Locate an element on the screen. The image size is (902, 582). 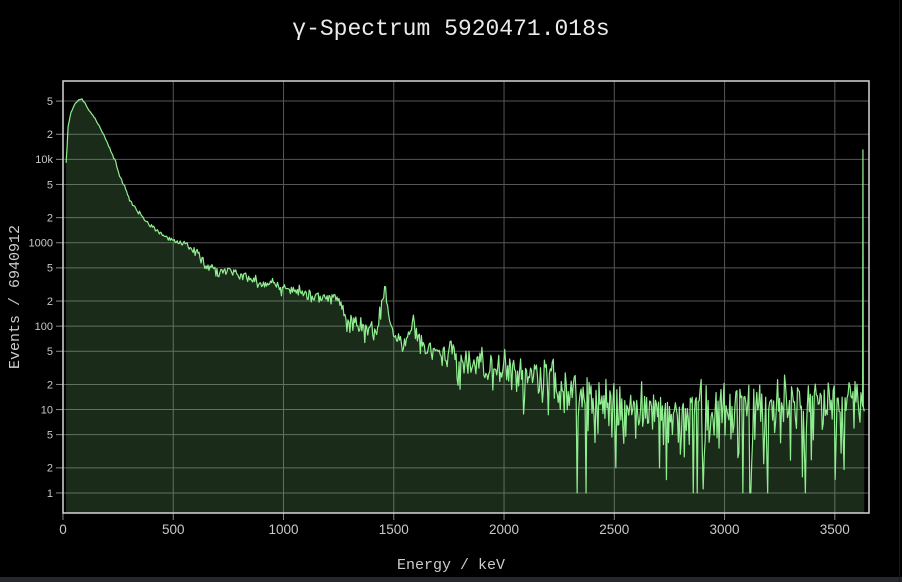
x-tick-label: 500 is located at coordinates (173, 529).